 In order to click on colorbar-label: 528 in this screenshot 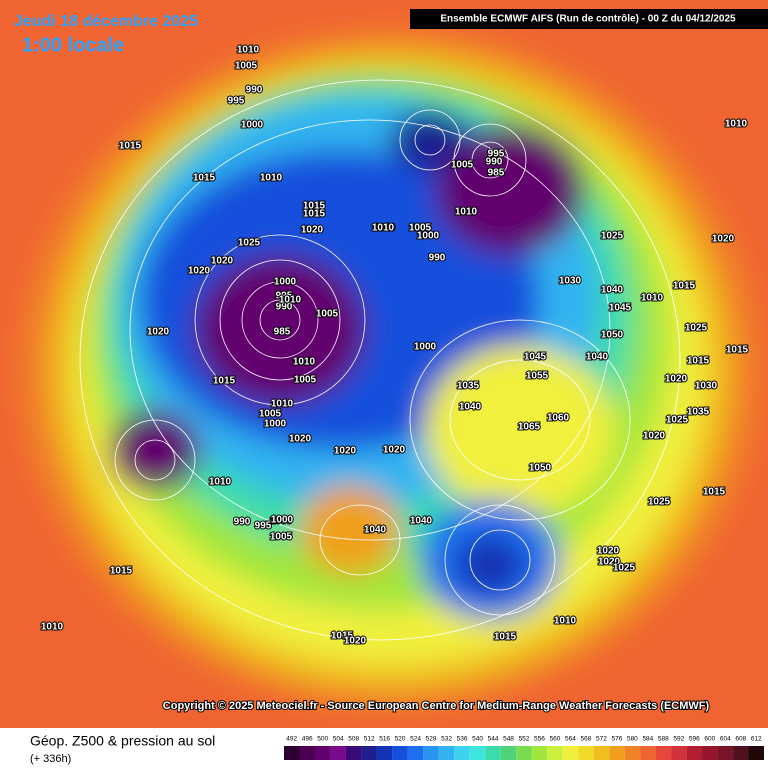, I will do `click(431, 739)`.